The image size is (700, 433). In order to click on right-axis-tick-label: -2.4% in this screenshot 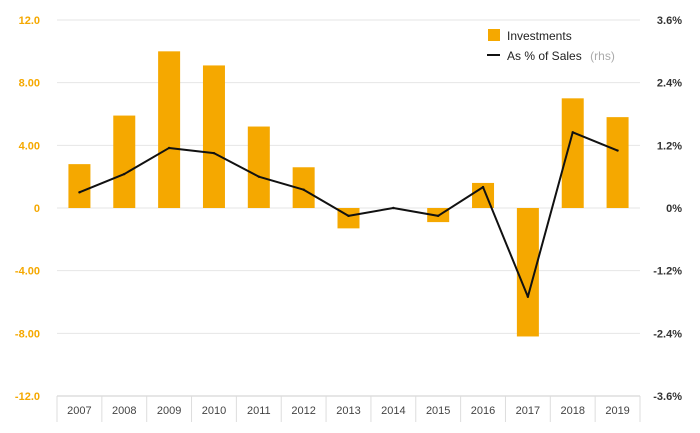, I will do `click(667, 334)`.